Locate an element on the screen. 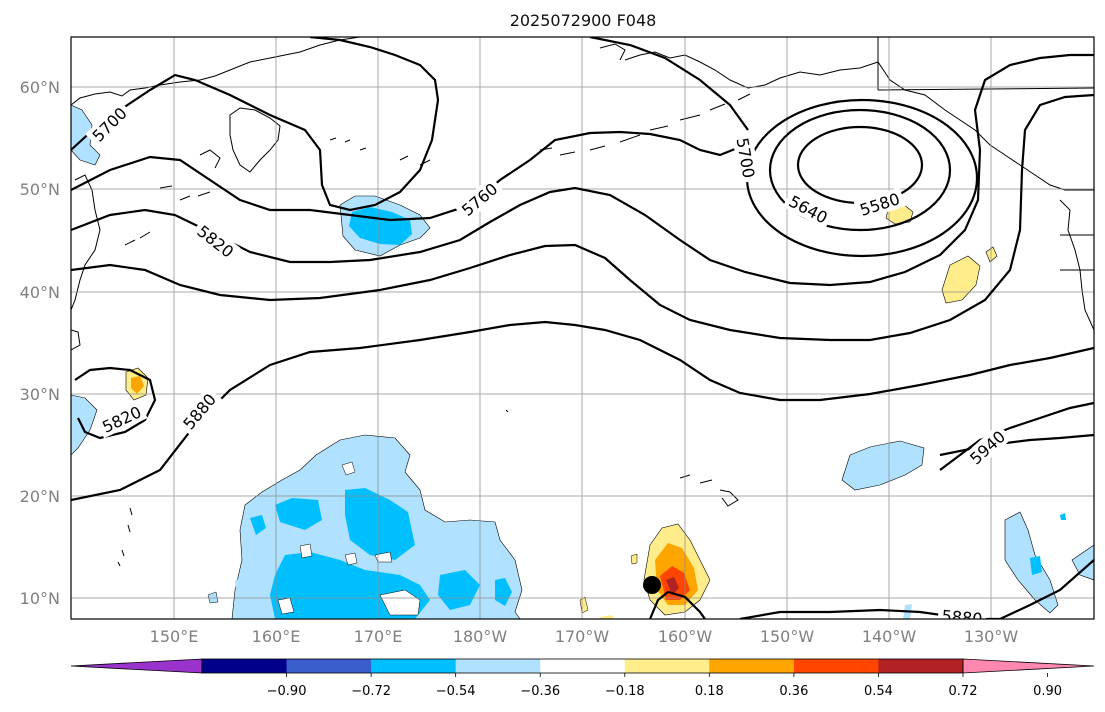 The width and height of the screenshot is (1105, 712). latitude-labels: 60°N 50°N 40°N 30°N 20°N 10°N is located at coordinates (40, 343).